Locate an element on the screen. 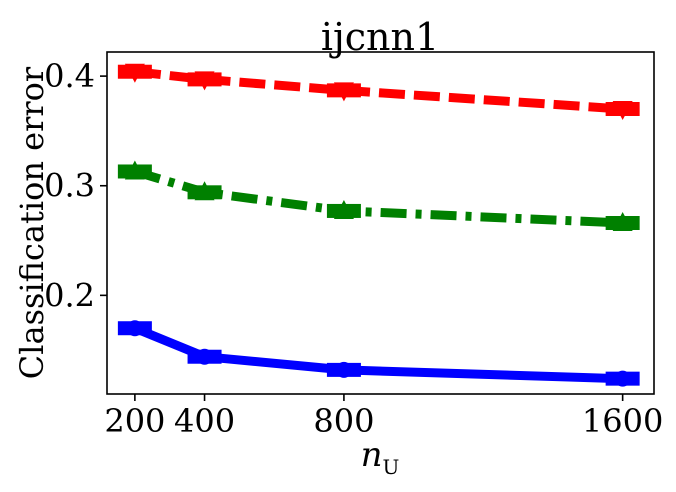 This screenshot has height=492, width=676. y-axis-label: Classification error is located at coordinates (32, 222).